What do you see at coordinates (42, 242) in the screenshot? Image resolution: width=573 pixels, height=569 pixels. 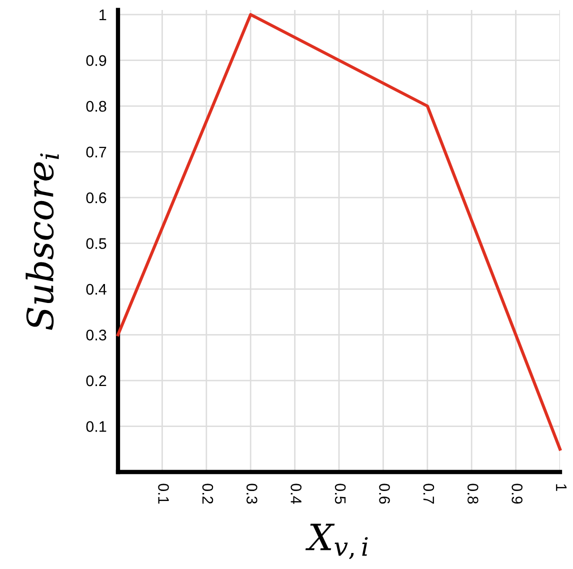 I see `y-axis-title: Subscore$_{i}$` at bounding box center [42, 242].